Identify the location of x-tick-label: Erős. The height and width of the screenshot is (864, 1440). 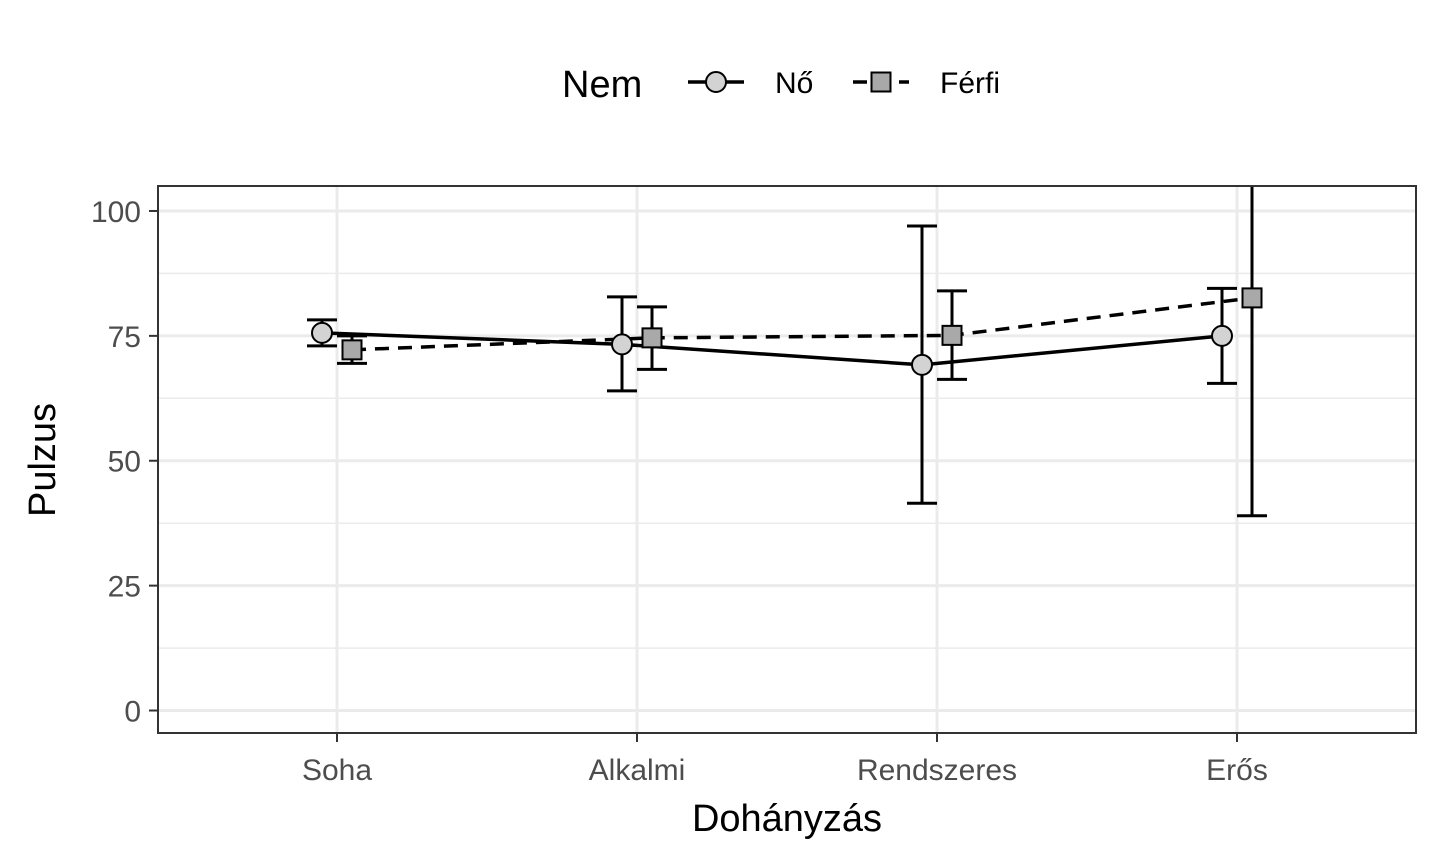
(1237, 770).